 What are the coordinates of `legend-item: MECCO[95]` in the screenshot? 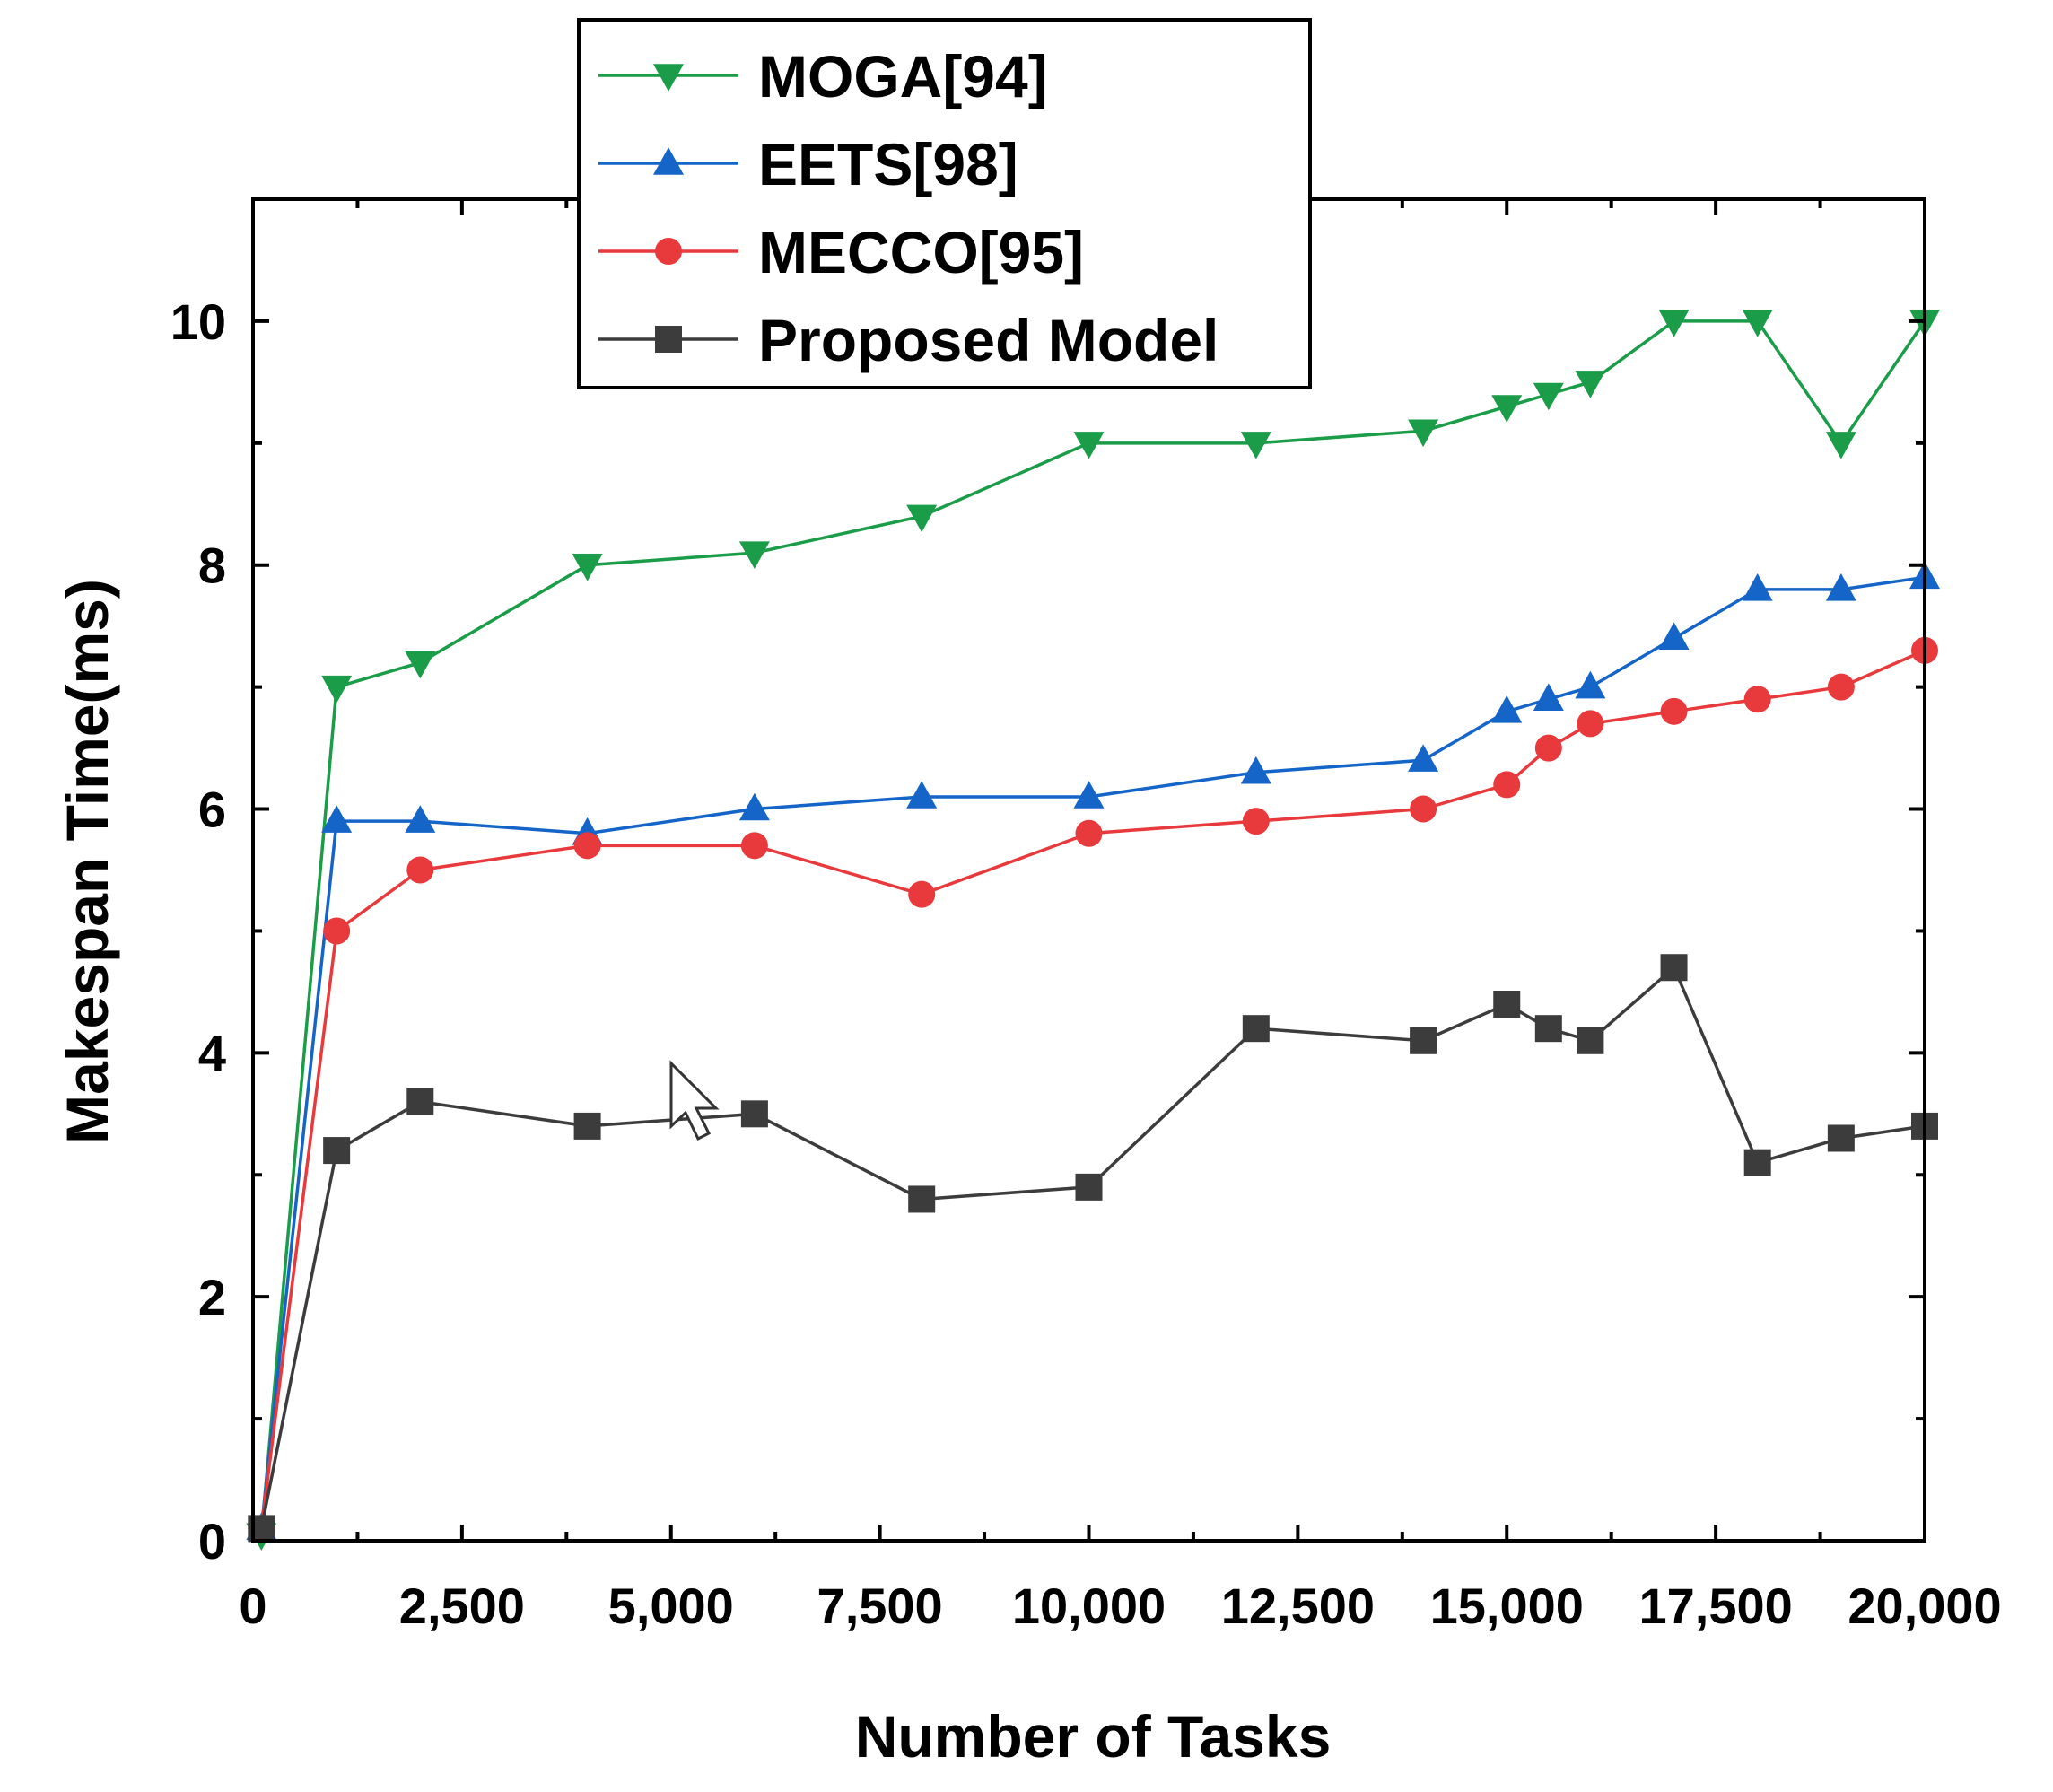 It's located at (841, 252).